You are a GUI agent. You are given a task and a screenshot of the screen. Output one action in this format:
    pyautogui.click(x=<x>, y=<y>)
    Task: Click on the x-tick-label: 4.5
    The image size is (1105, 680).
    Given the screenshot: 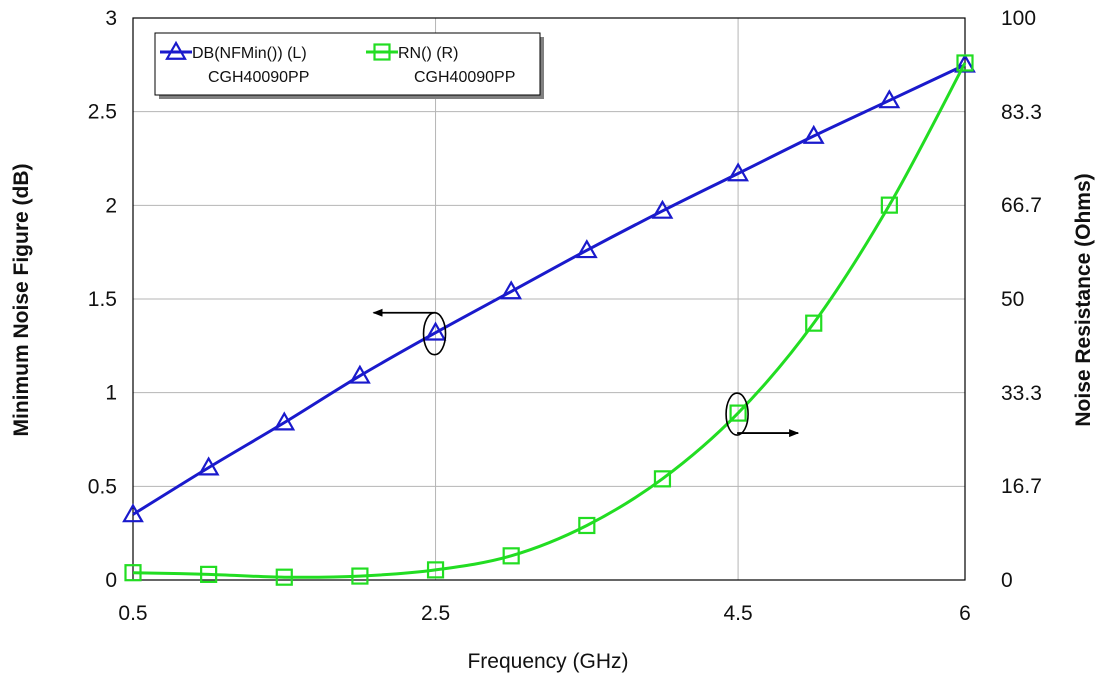 What is the action you would take?
    pyautogui.click(x=737, y=613)
    